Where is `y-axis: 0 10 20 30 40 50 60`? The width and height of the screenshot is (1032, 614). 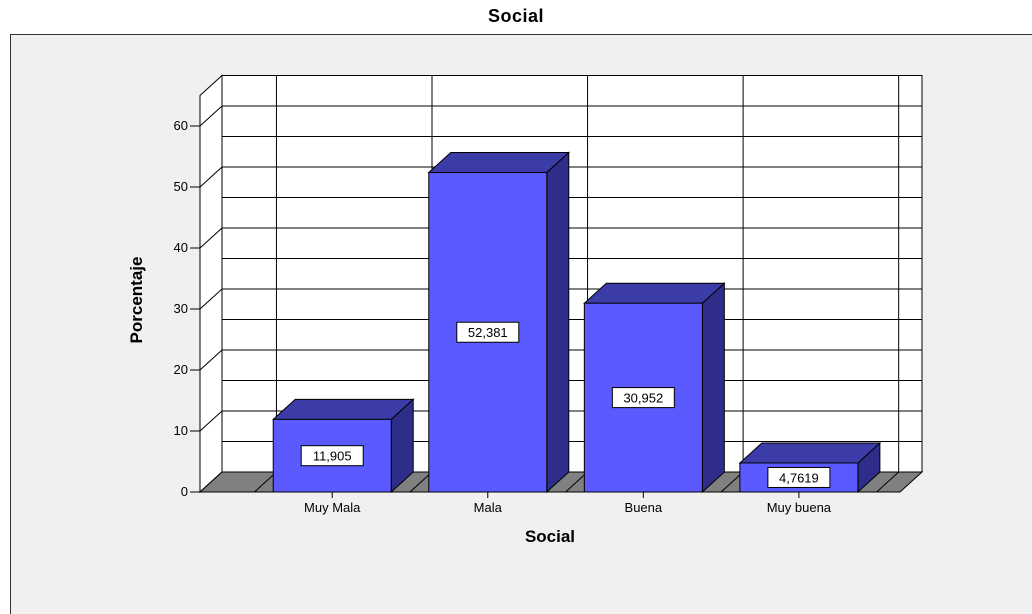 y-axis: 0 10 20 30 40 50 60 is located at coordinates (187, 297).